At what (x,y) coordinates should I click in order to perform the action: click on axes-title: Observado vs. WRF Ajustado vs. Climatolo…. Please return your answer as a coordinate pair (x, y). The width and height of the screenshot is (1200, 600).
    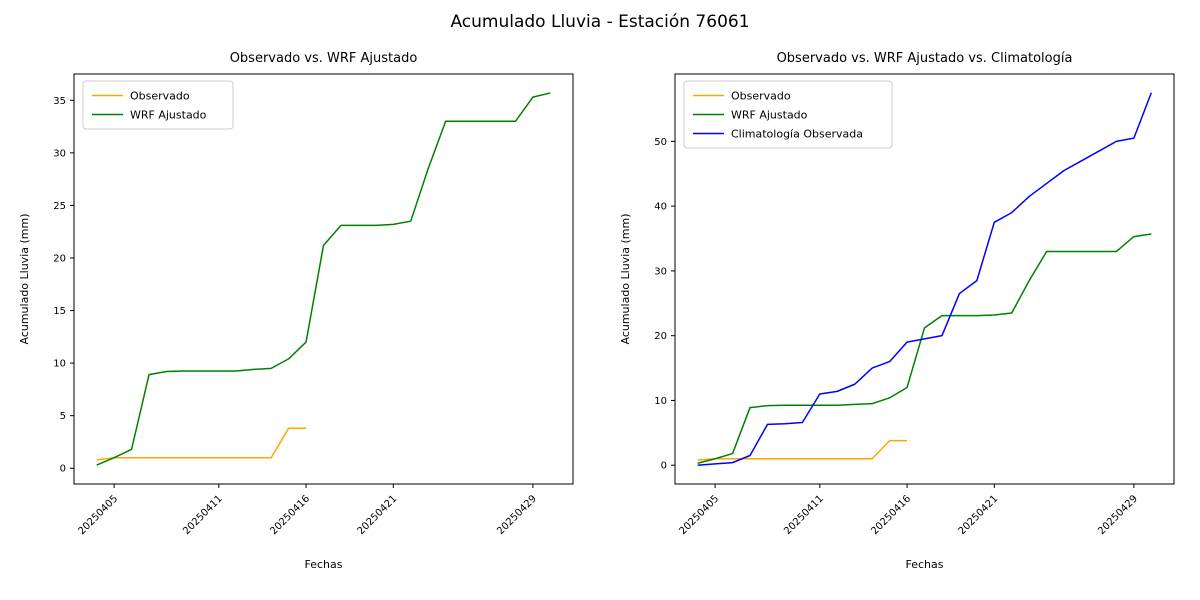
    Looking at the image, I should click on (925, 58).